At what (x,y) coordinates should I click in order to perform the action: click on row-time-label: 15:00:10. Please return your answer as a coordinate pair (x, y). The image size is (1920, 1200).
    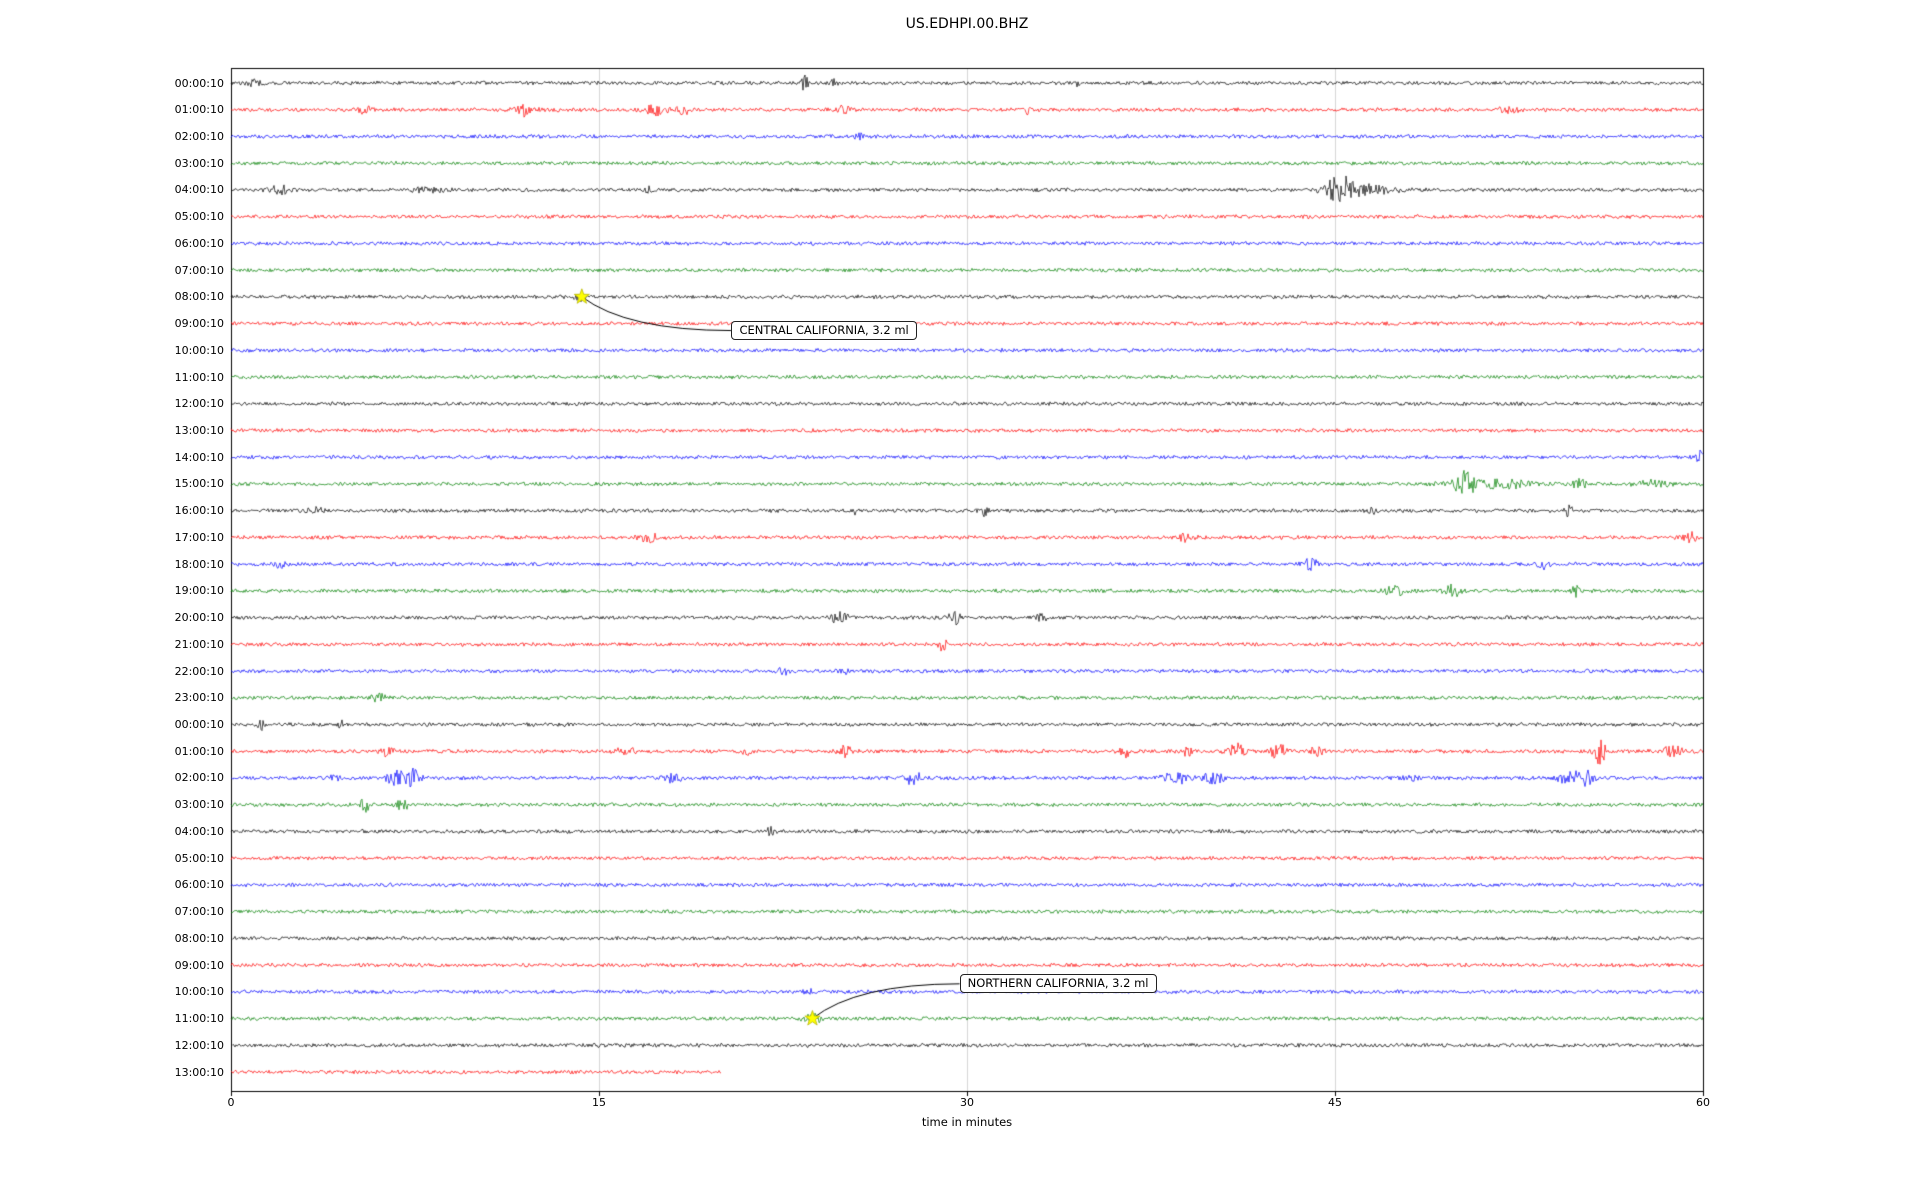
    Looking at the image, I should click on (199, 484).